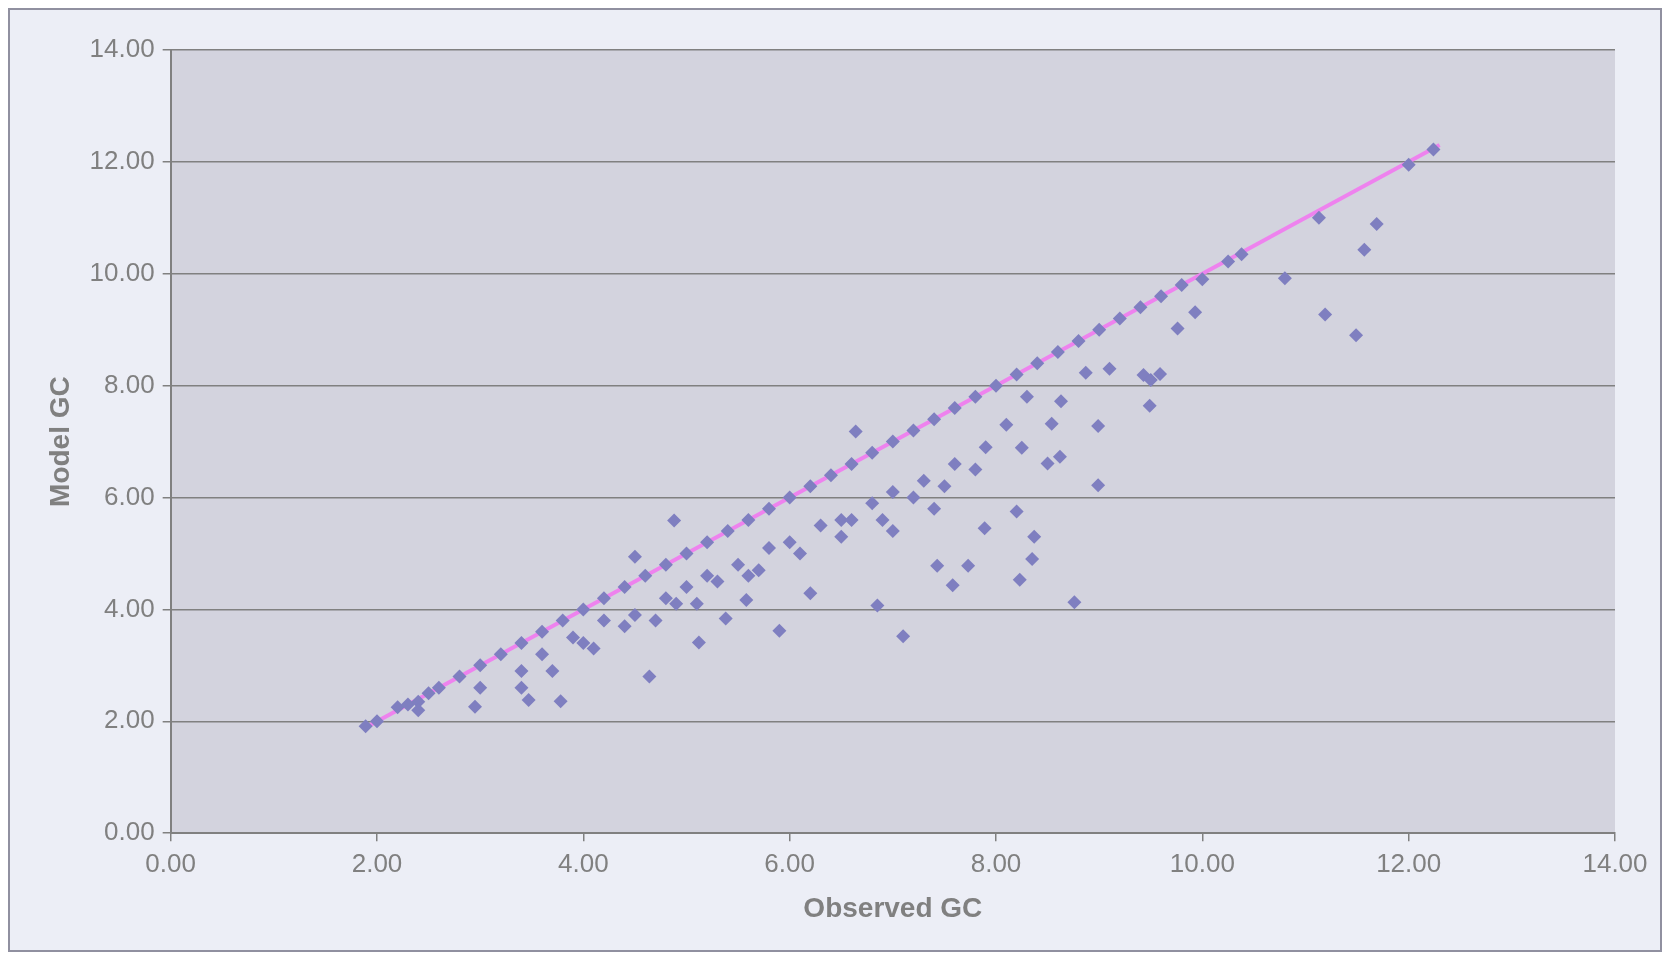  Describe the element at coordinates (122, 48) in the screenshot. I see `y-tick-label: 14.00` at that location.